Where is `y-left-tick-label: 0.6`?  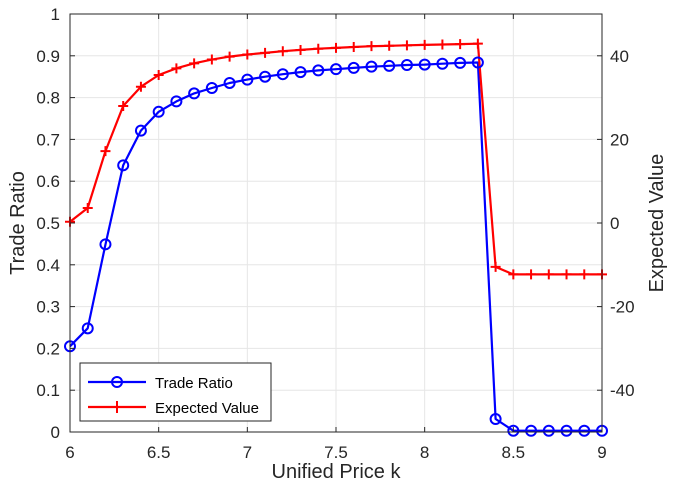 y-left-tick-label: 0.6 is located at coordinates (48, 181).